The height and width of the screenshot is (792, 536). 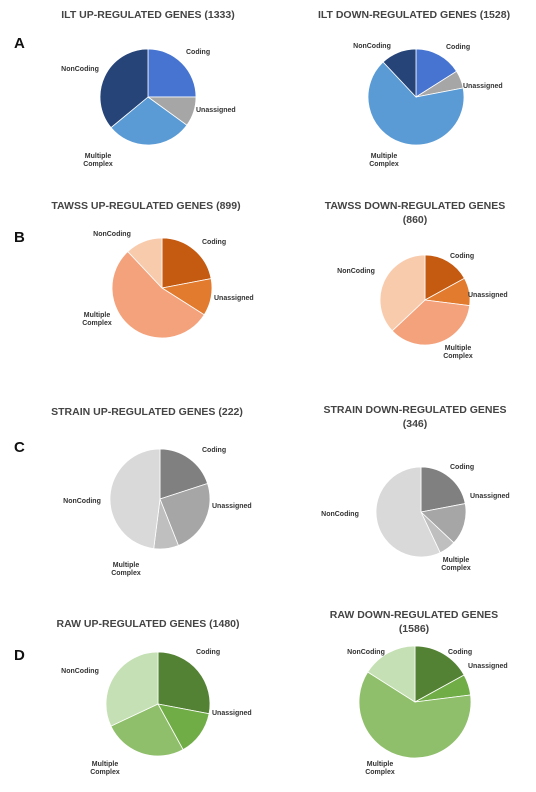 What do you see at coordinates (414, 15) in the screenshot?
I see `chart-title: ILT DOWN-REGULATED GENES (1528)` at bounding box center [414, 15].